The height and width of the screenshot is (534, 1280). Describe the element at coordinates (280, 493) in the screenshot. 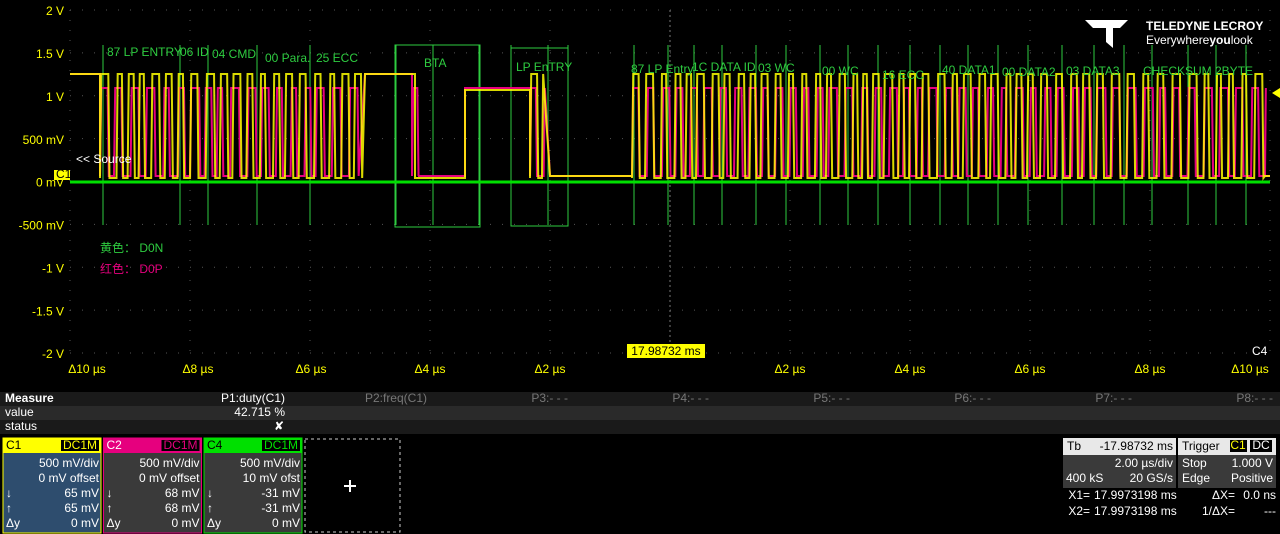

I see `ch-down: -31 mV` at that location.